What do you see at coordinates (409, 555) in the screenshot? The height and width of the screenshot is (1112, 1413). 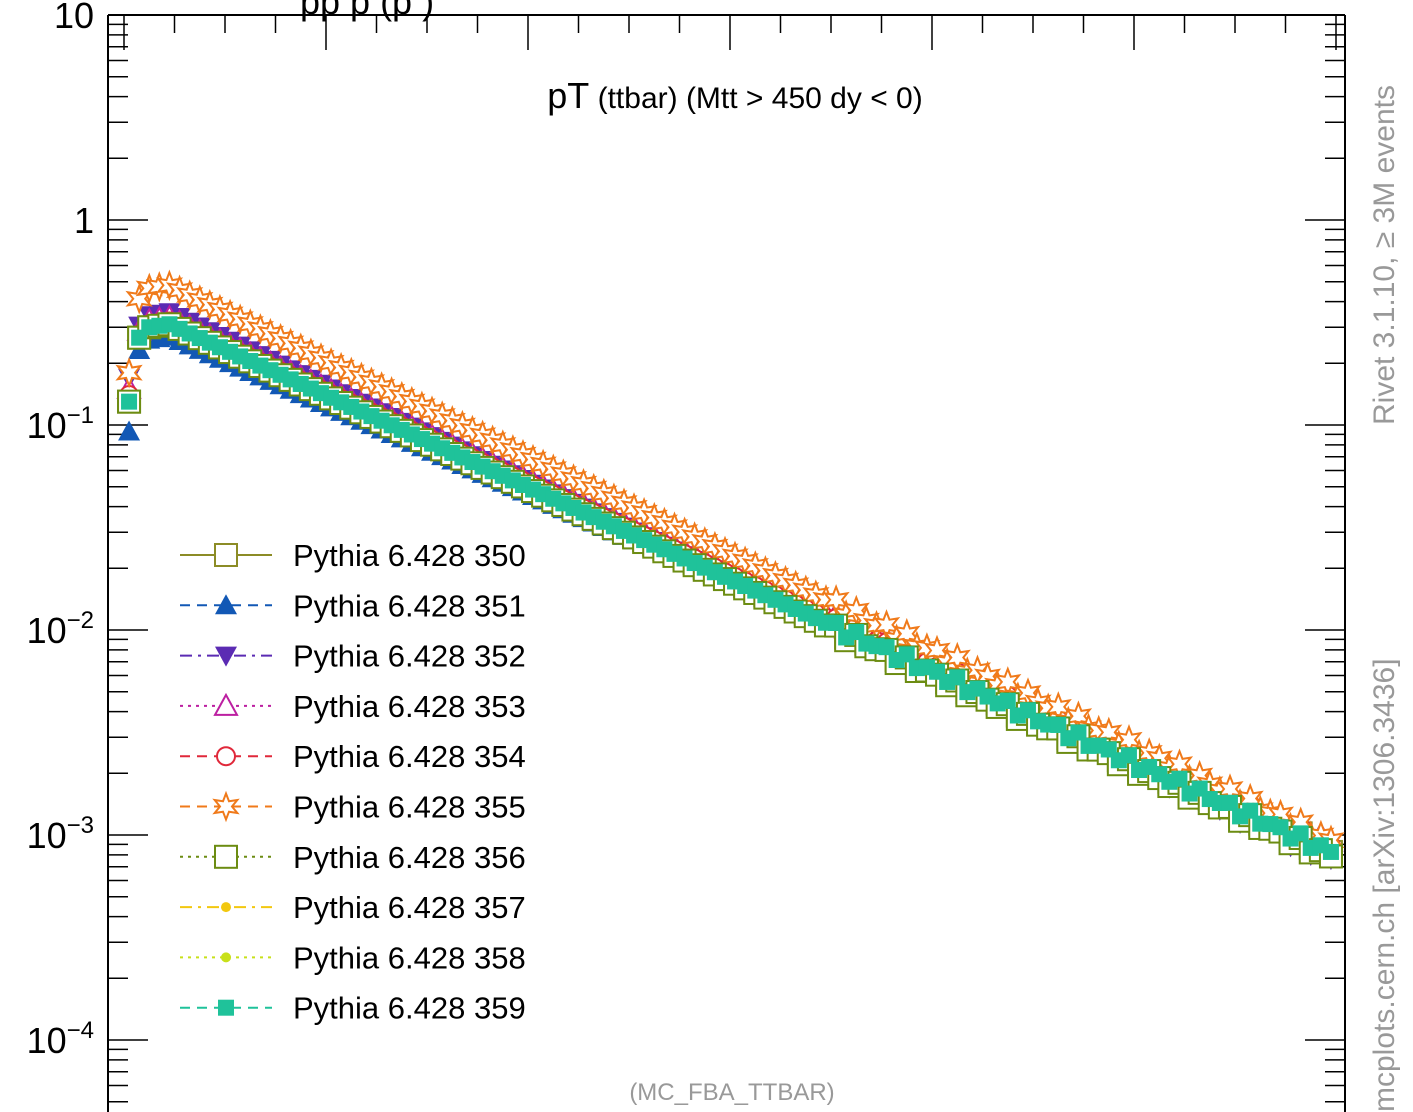 I see `legend-label: Pythia 6.428 350` at bounding box center [409, 555].